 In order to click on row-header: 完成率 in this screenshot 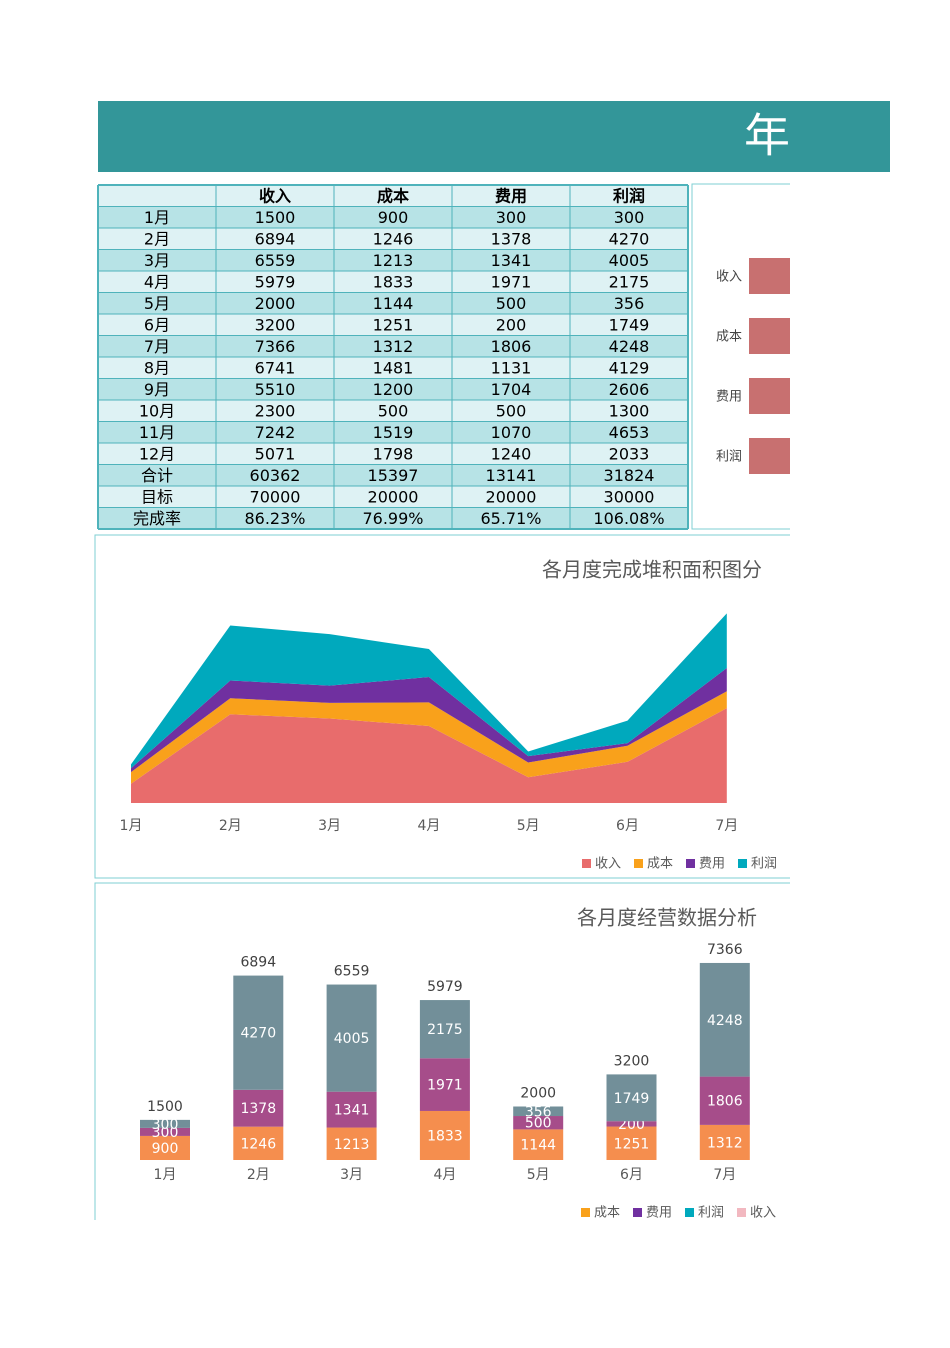, I will do `click(157, 518)`.